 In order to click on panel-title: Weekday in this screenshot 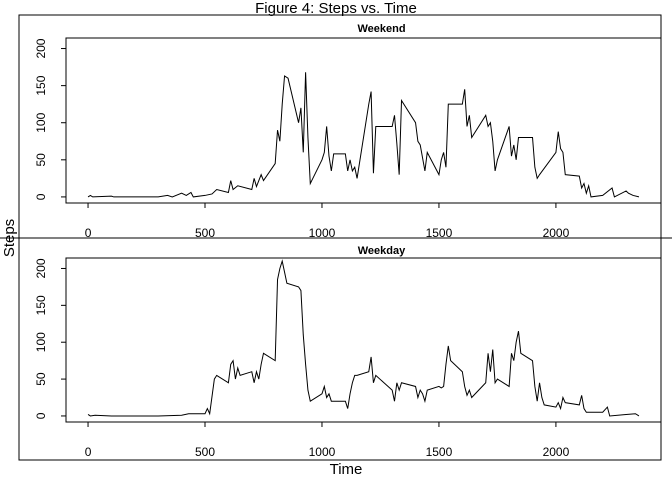, I will do `click(382, 251)`.